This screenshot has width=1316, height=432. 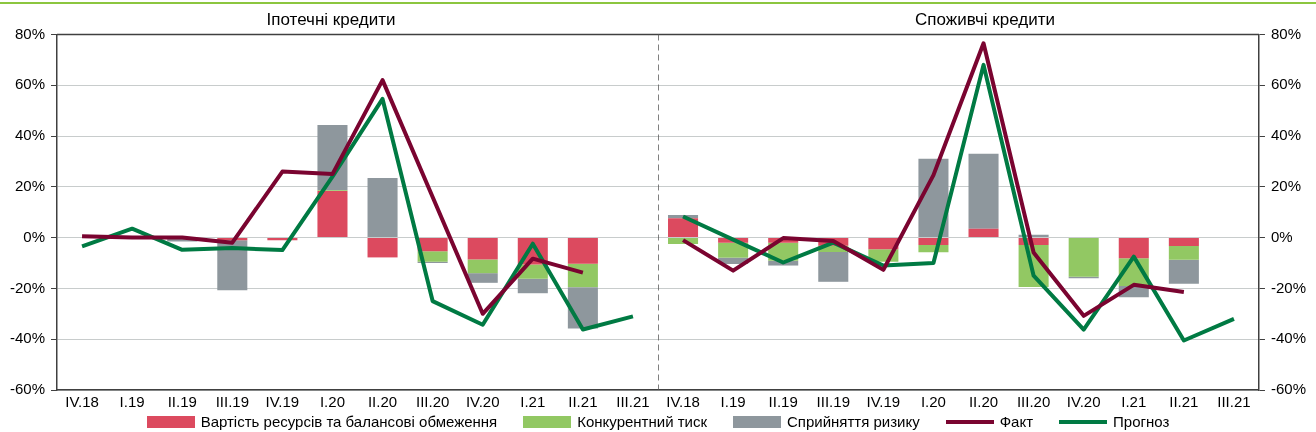 I want to click on y-tick-label: 80%, so click(x=30, y=33).